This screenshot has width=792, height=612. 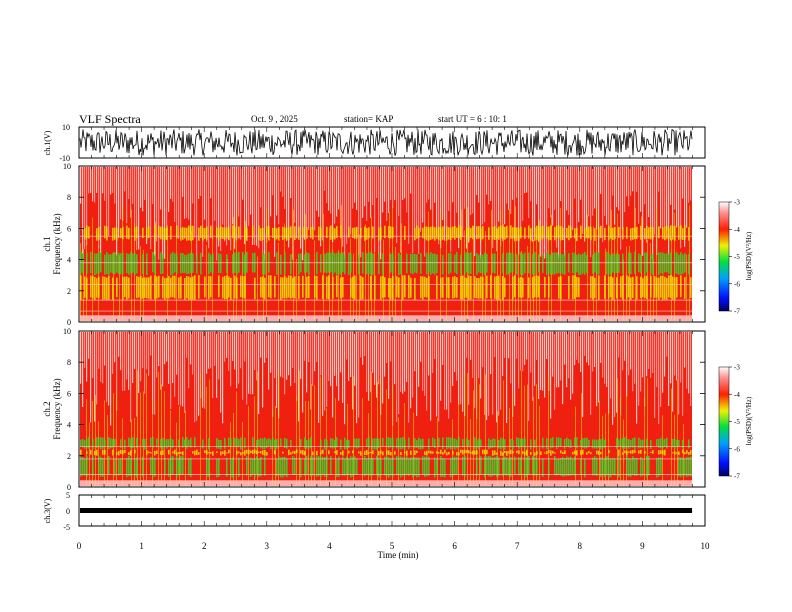 I want to click on ch1-colorbar-gradient, so click(x=724, y=256).